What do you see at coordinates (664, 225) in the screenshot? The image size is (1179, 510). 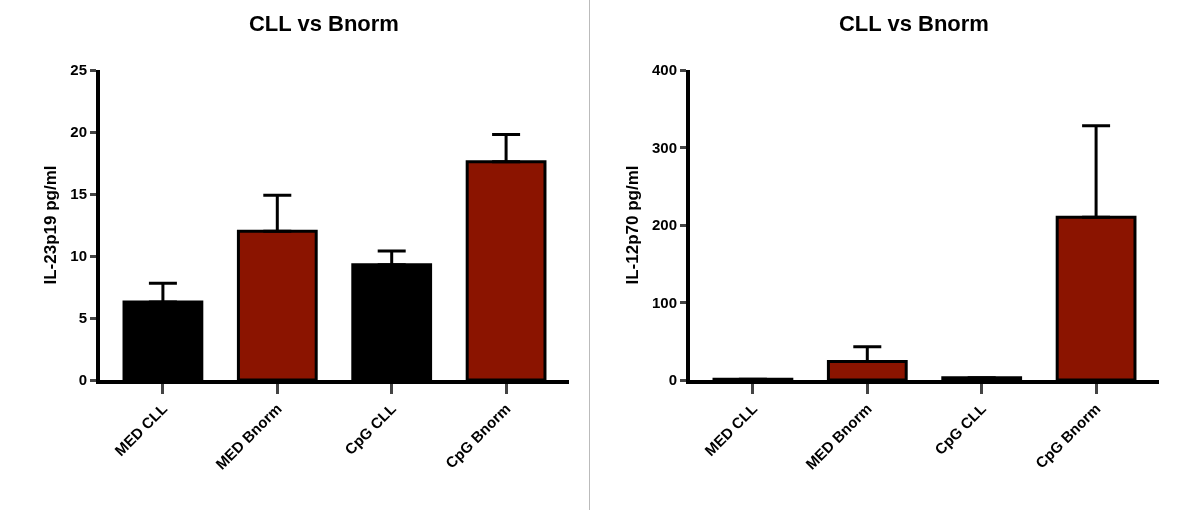 I see `y-tick-label: 200` at bounding box center [664, 225].